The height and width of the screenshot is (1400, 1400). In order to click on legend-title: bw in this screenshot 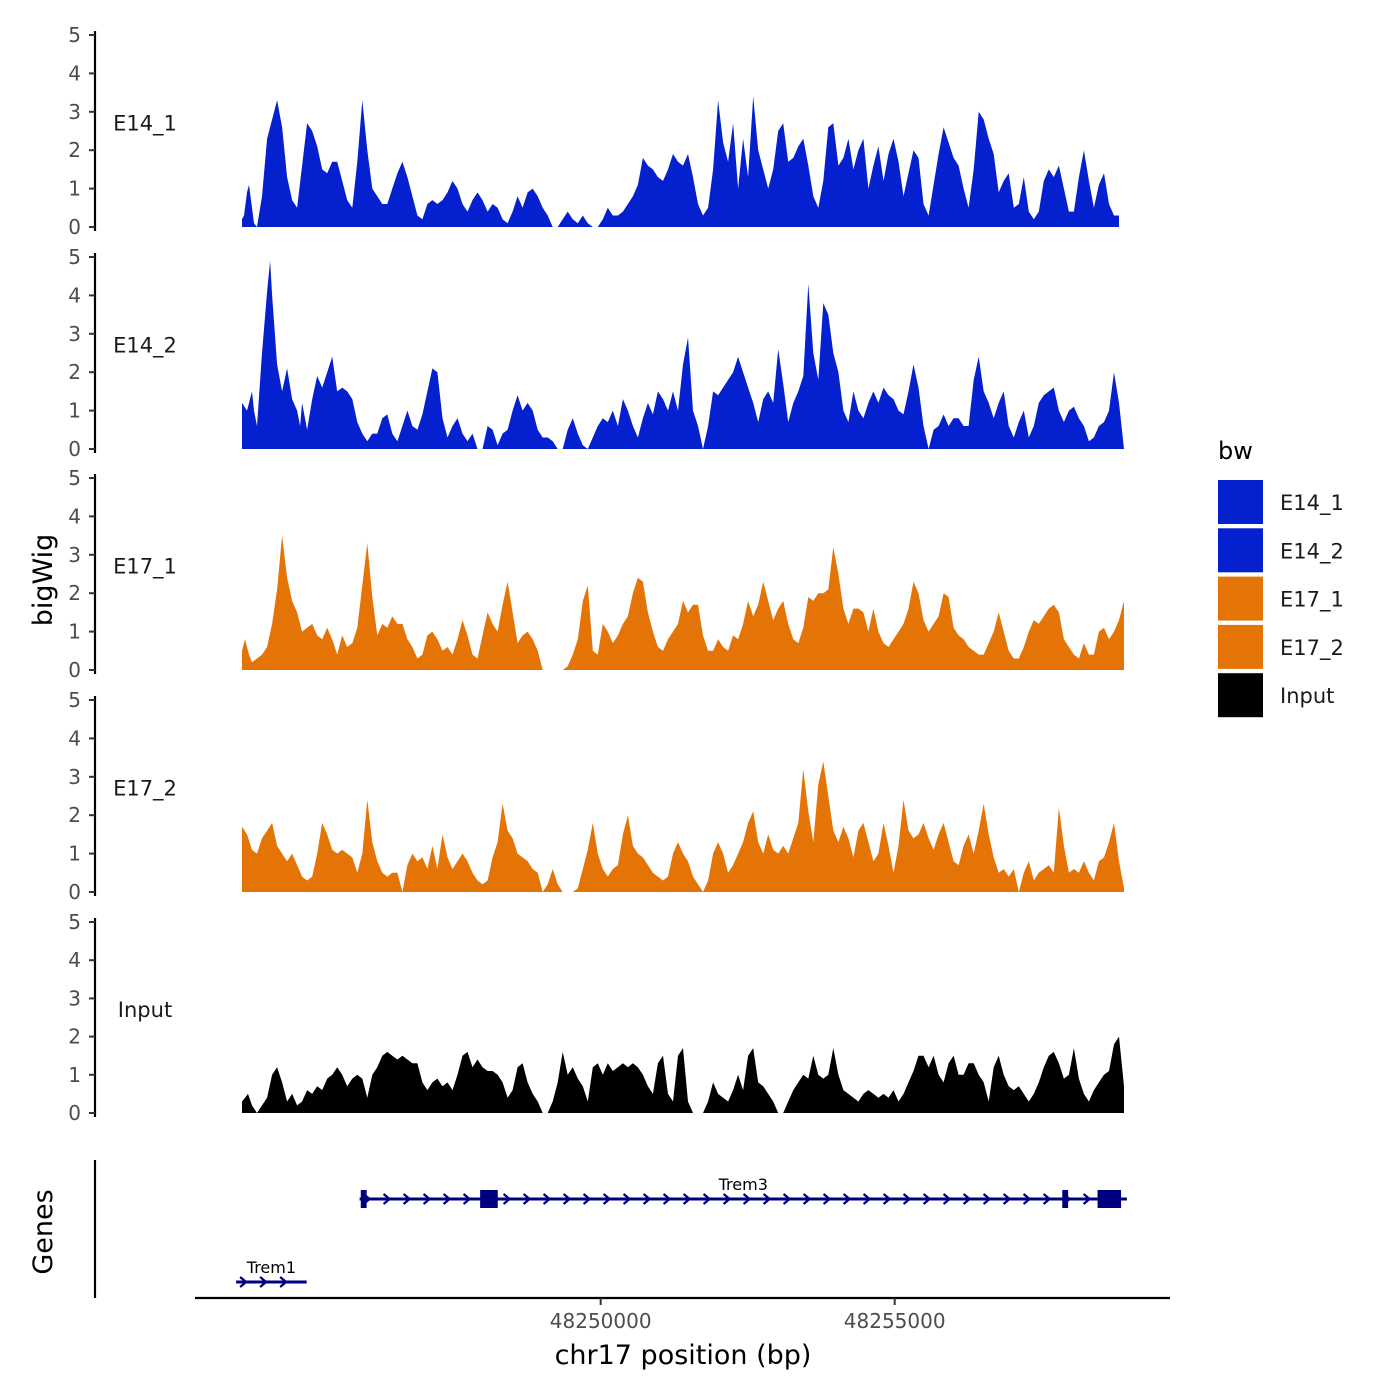, I will do `click(1235, 451)`.